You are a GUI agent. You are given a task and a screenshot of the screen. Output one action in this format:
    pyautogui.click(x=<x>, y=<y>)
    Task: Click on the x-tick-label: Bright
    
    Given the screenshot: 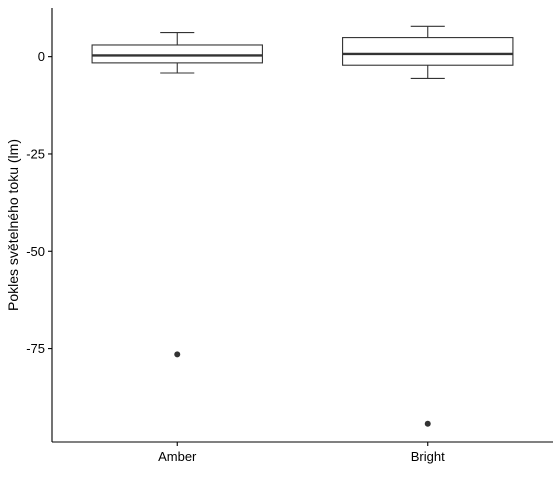 What is the action you would take?
    pyautogui.click(x=428, y=456)
    